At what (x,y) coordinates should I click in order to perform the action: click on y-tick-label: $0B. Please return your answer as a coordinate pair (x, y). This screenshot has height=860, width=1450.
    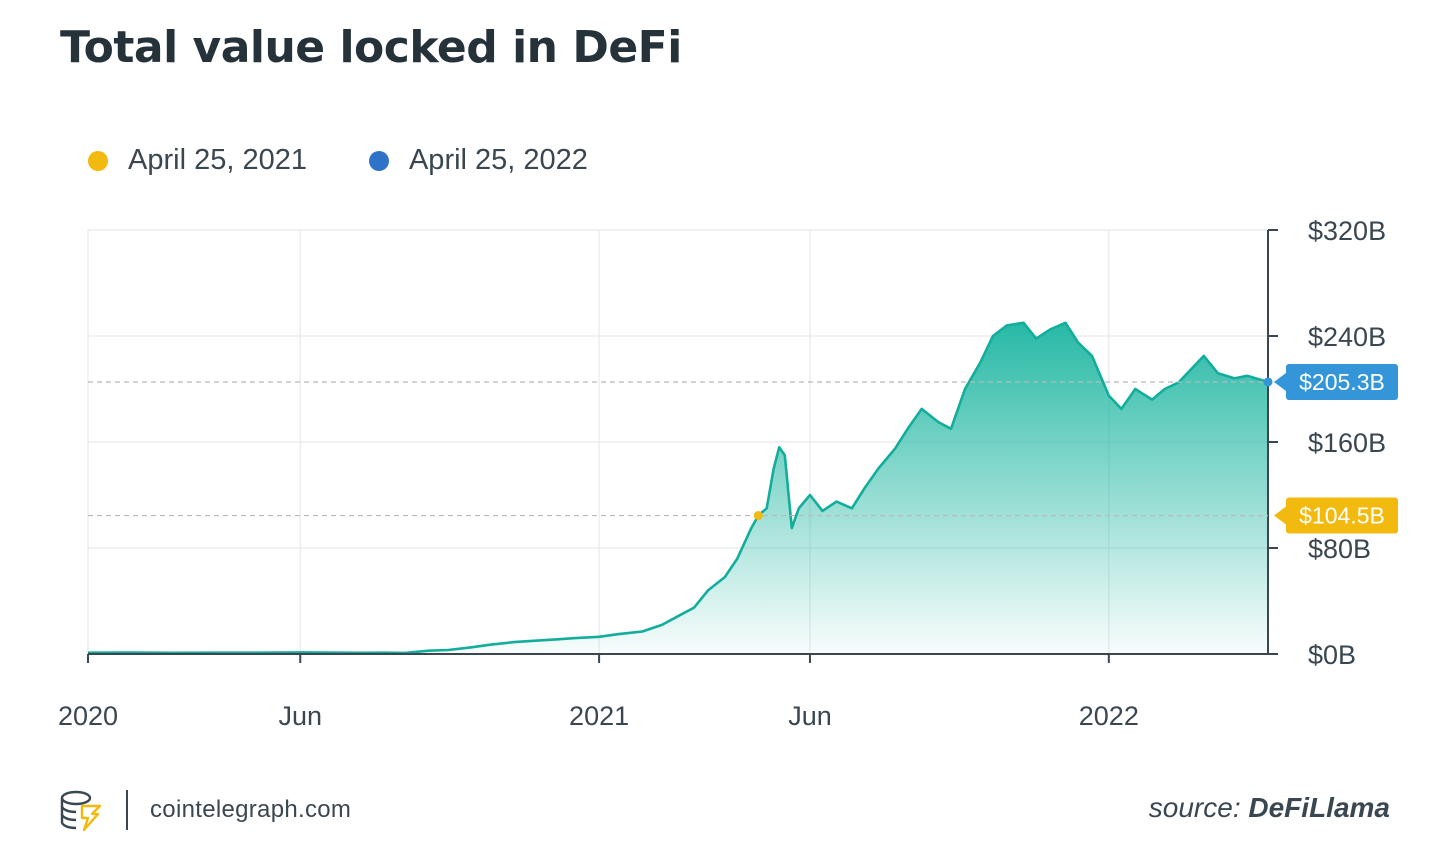
    Looking at the image, I should click on (1332, 655).